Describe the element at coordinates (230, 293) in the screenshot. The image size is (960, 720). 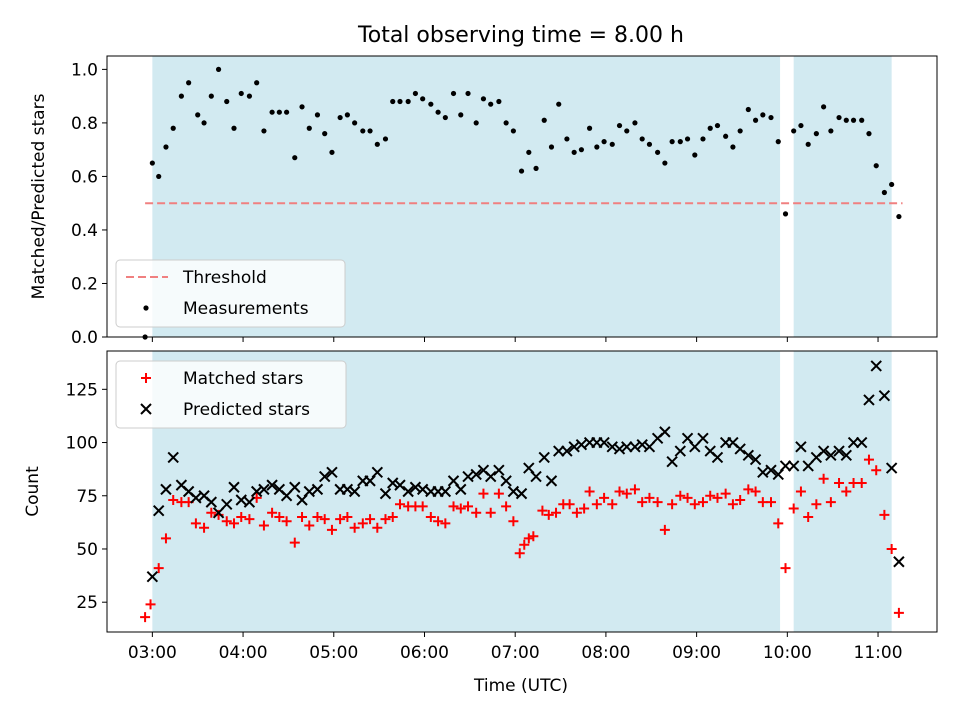
I see `legend-box` at that location.